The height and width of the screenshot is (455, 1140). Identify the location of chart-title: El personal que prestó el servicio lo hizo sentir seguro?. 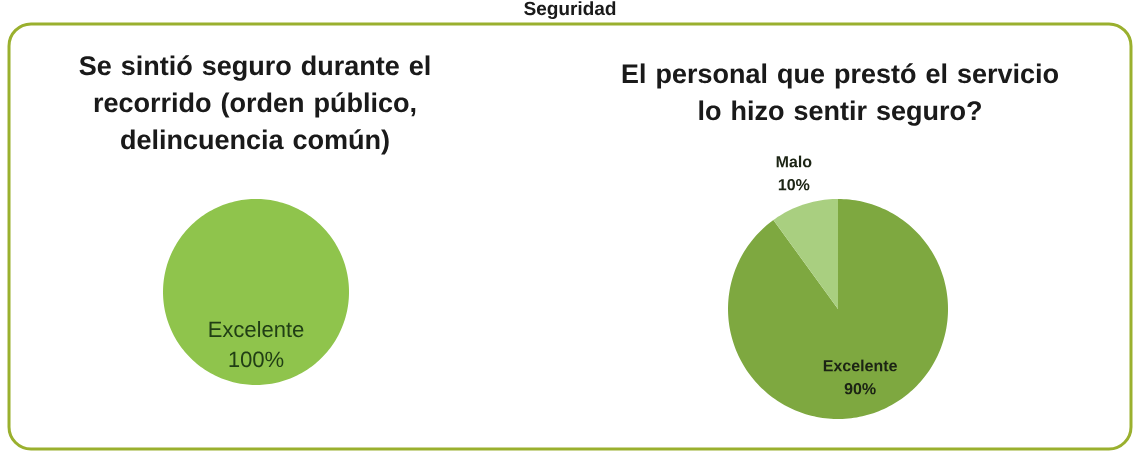
(840, 94).